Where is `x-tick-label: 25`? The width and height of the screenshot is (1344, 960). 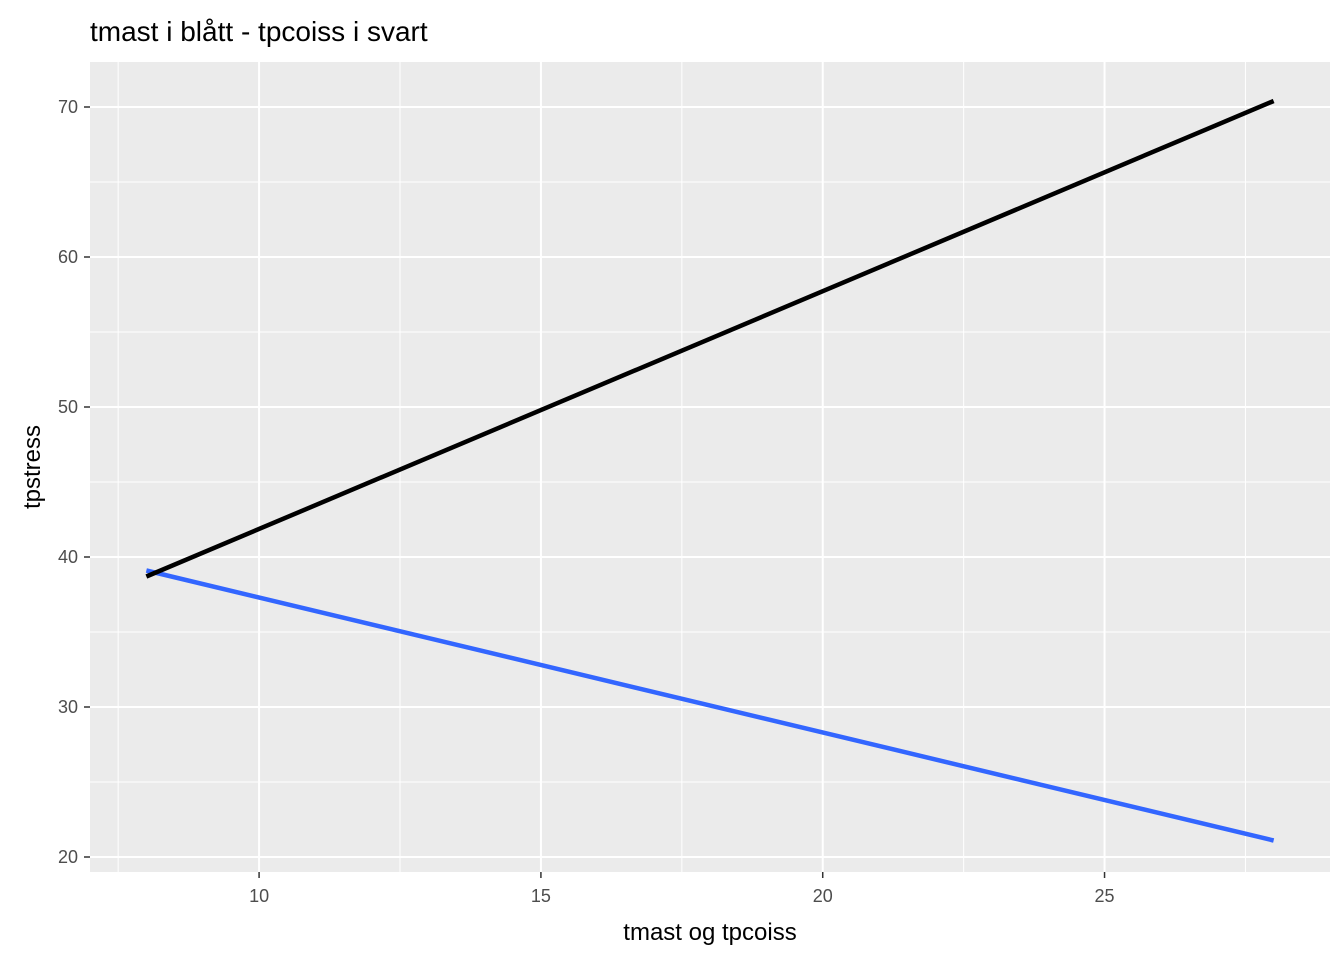 x-tick-label: 25 is located at coordinates (1105, 896).